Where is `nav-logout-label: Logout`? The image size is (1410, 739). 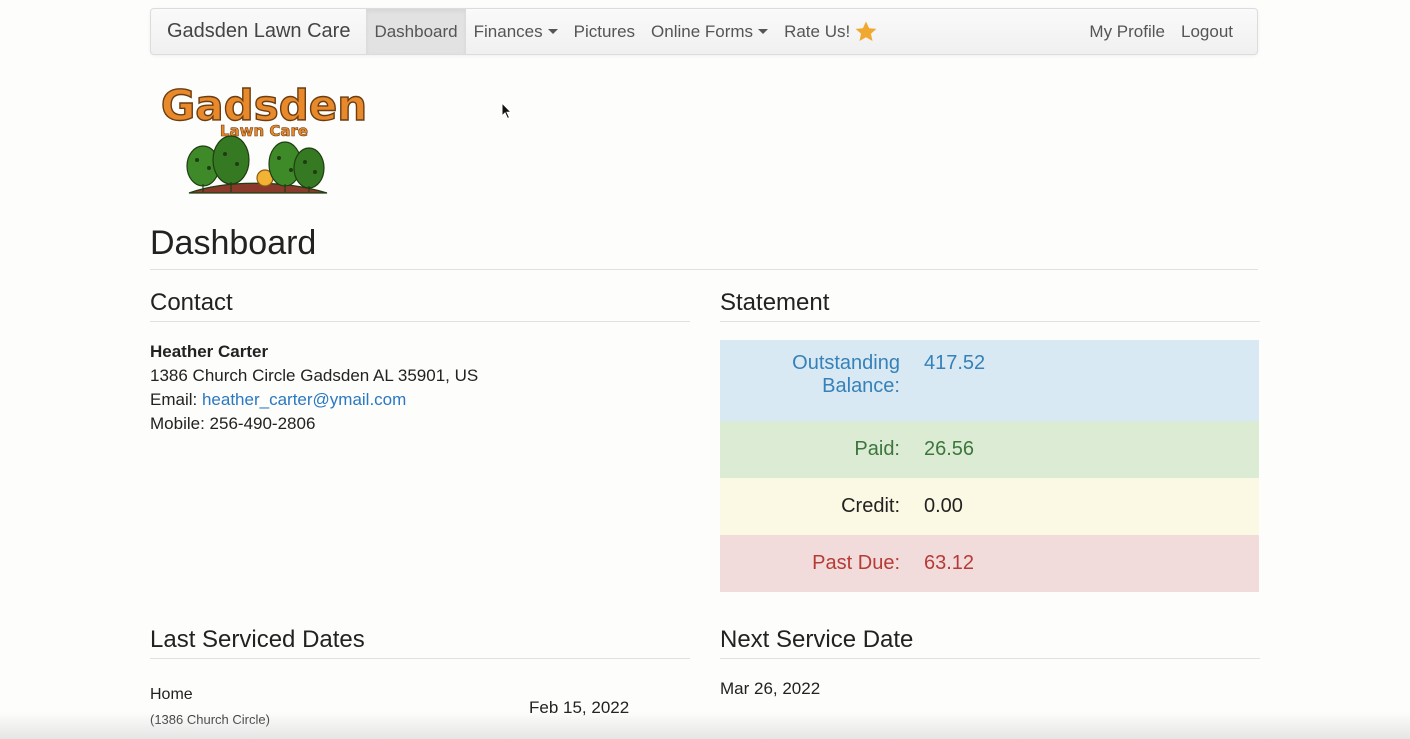 nav-logout-label: Logout is located at coordinates (1207, 31).